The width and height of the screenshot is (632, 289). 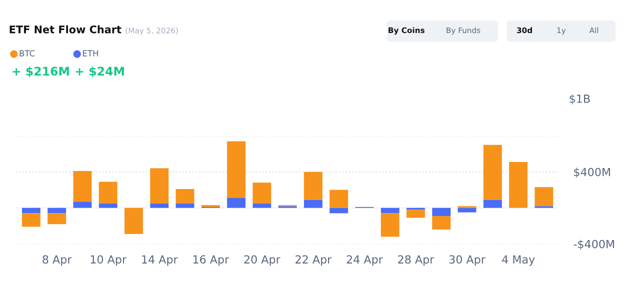 What do you see at coordinates (580, 99) in the screenshot?
I see `text: $1B` at bounding box center [580, 99].